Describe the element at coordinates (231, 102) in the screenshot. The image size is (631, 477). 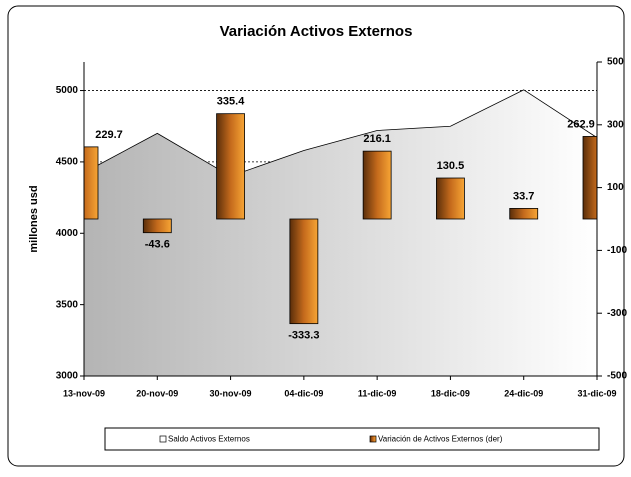
I see `data-label: 335.4` at that location.